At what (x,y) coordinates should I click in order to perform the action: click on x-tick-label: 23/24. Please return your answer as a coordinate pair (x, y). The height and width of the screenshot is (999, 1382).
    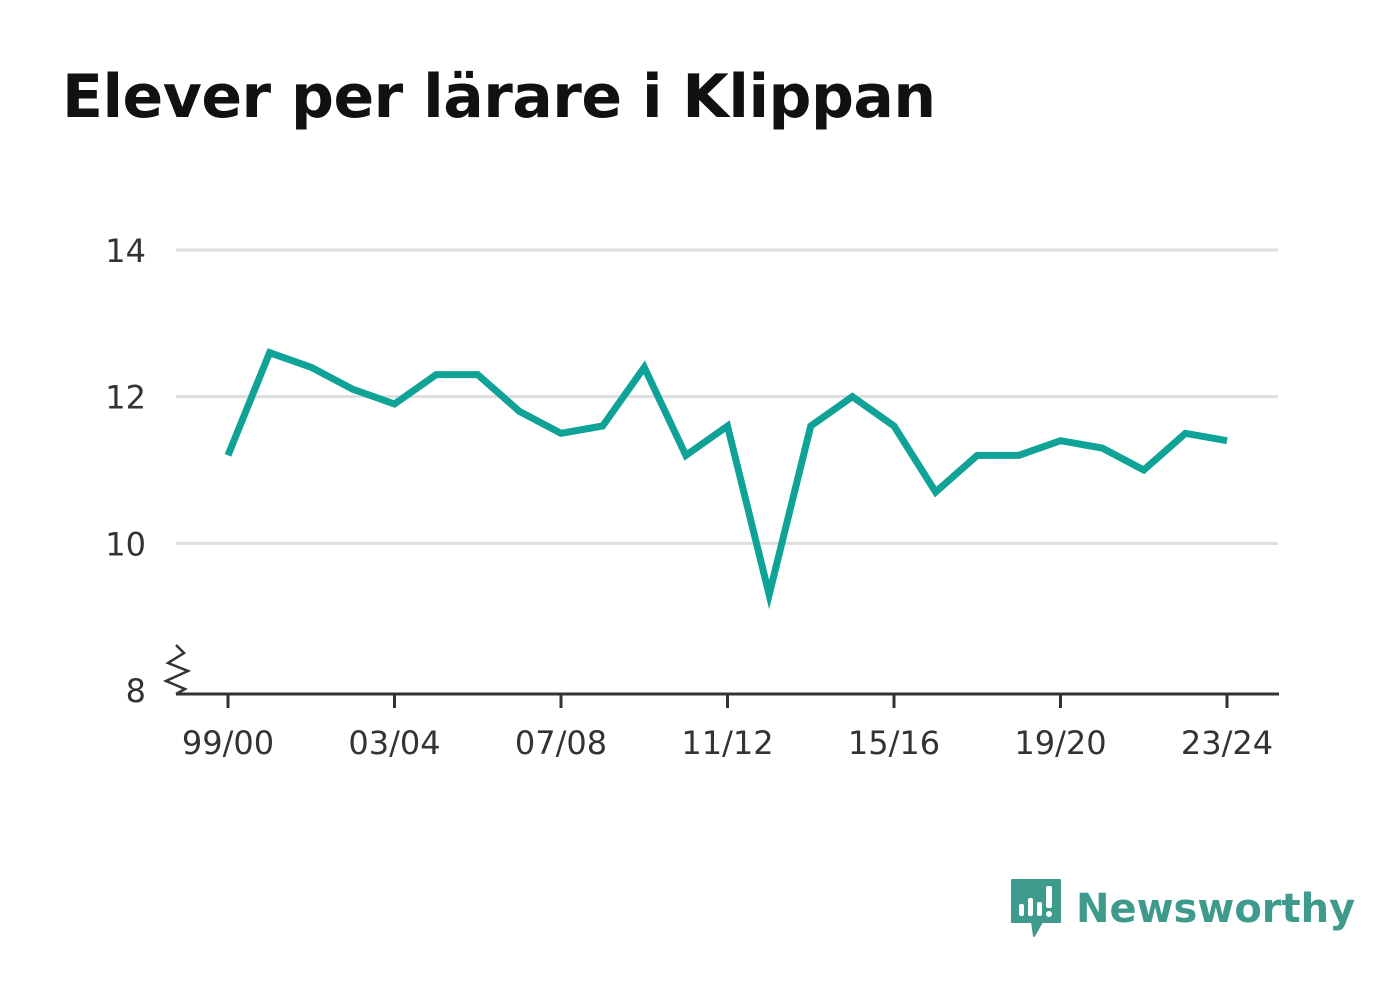
    Looking at the image, I should click on (1227, 743).